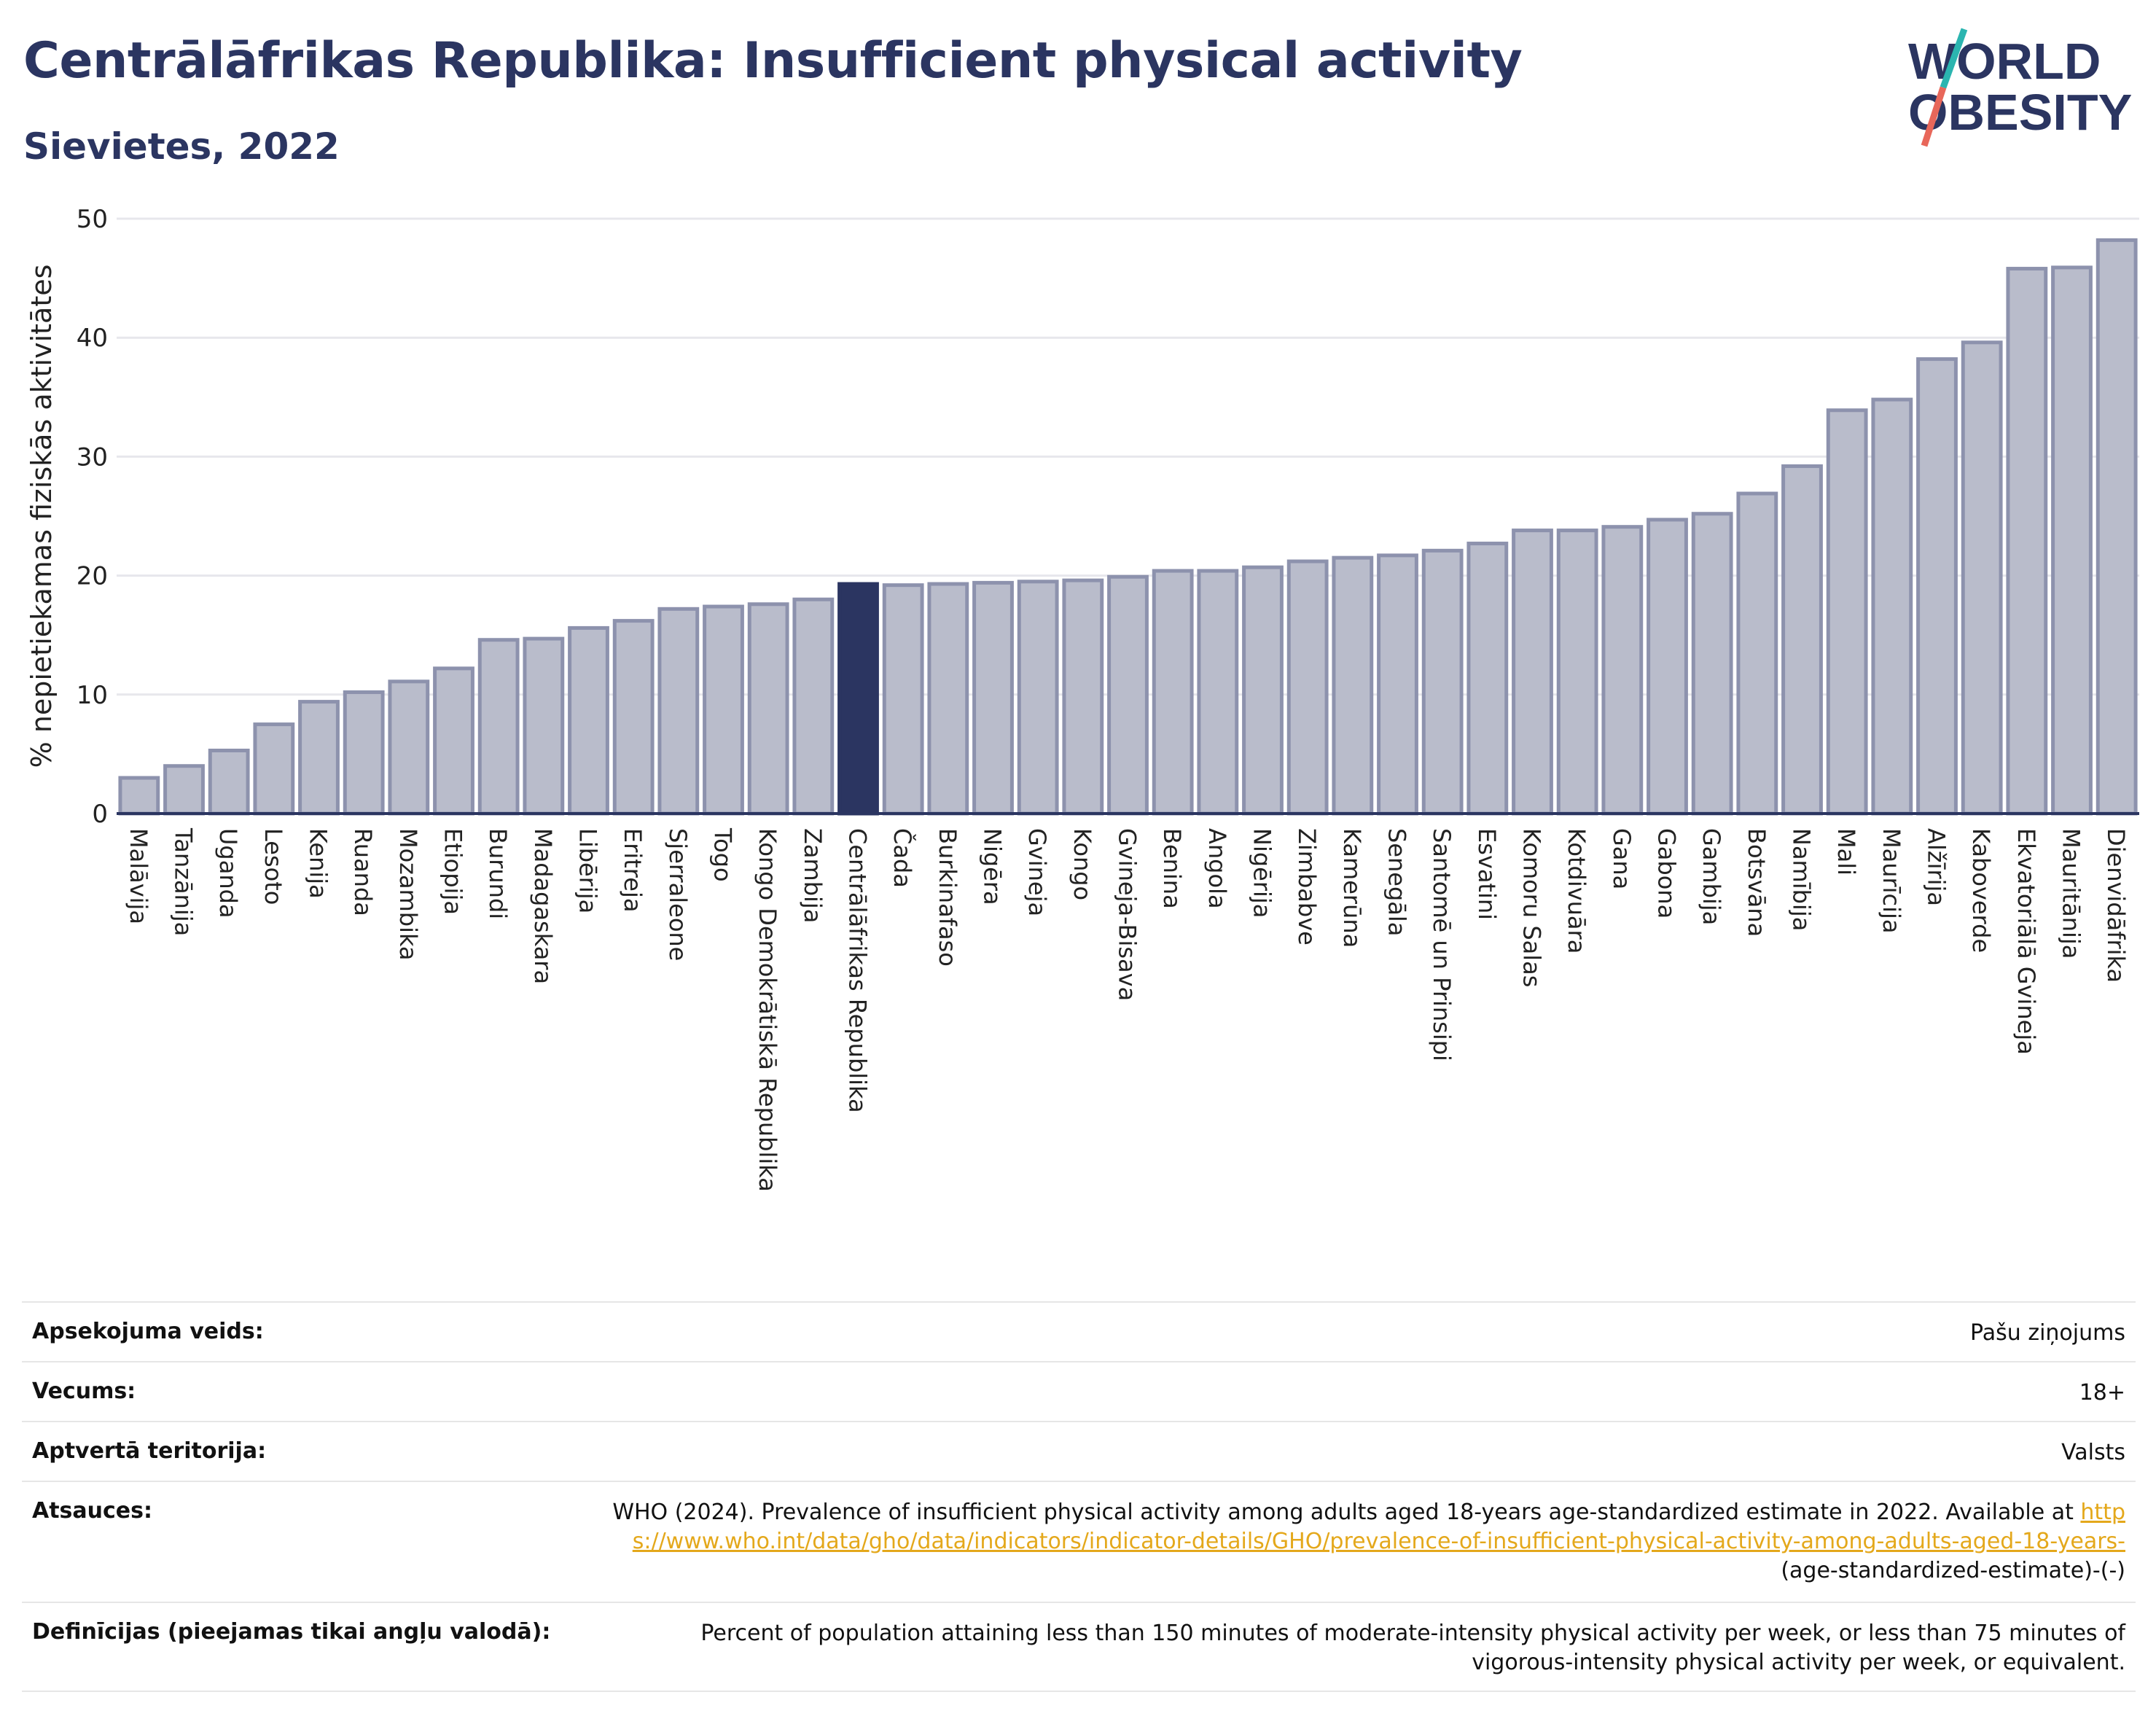 Image resolution: width=2156 pixels, height=1735 pixels. Describe the element at coordinates (93, 695) in the screenshot. I see `y-tick-label: 10` at that location.